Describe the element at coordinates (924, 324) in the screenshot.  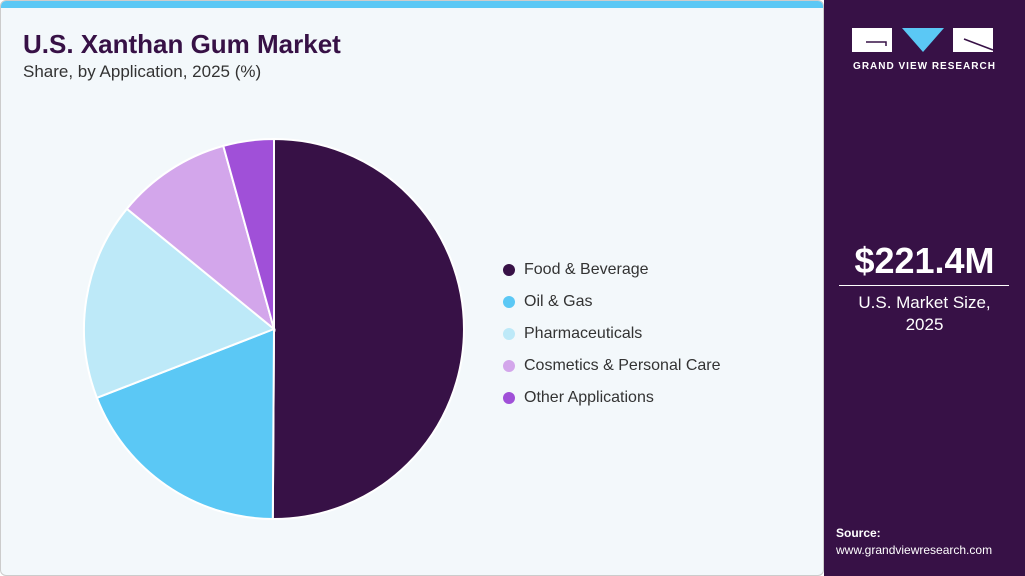
I see `market-size-label-year: 2025` at that location.